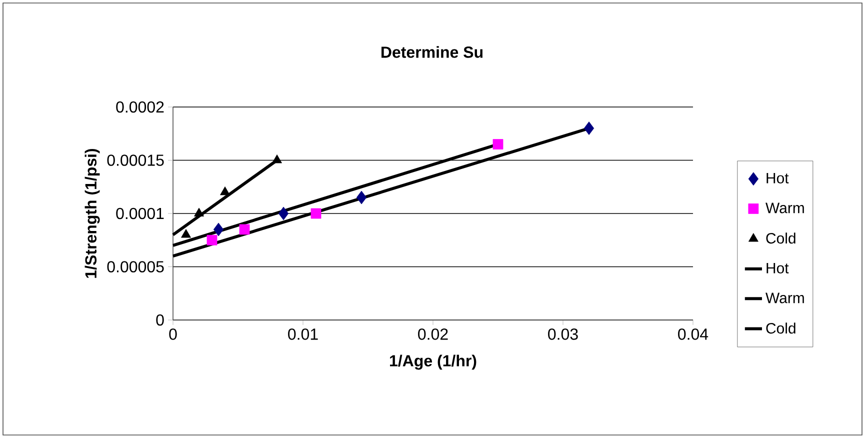  What do you see at coordinates (140, 107) in the screenshot?
I see `y-tick-label: 0.0002` at bounding box center [140, 107].